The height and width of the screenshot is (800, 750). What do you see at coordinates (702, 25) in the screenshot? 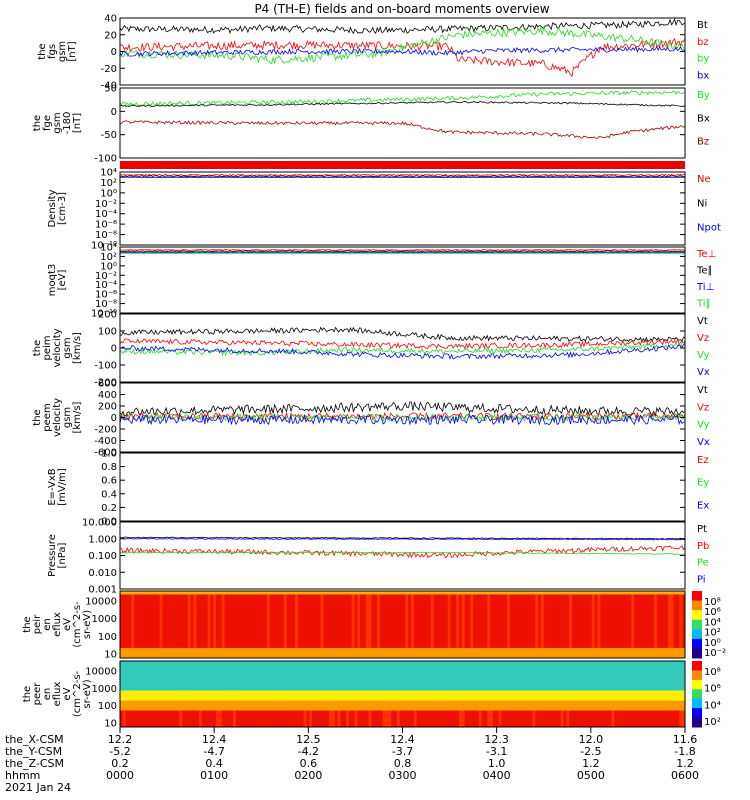
I see `legend-fgs-0: Bt` at bounding box center [702, 25].